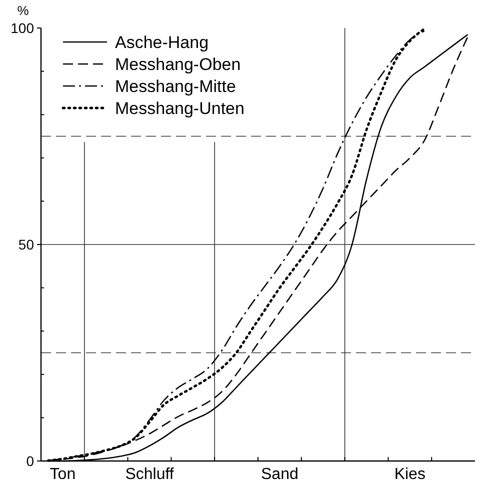 The width and height of the screenshot is (477, 485). Describe the element at coordinates (279, 474) in the screenshot. I see `x-tick-label: Sand` at that location.